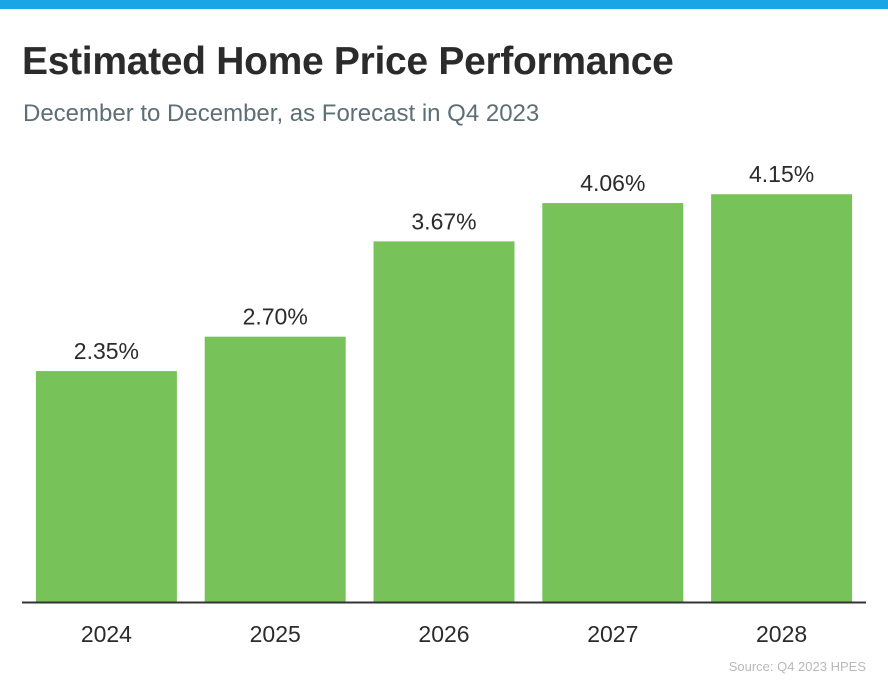  Describe the element at coordinates (106, 486) in the screenshot. I see `bar-2024` at that location.